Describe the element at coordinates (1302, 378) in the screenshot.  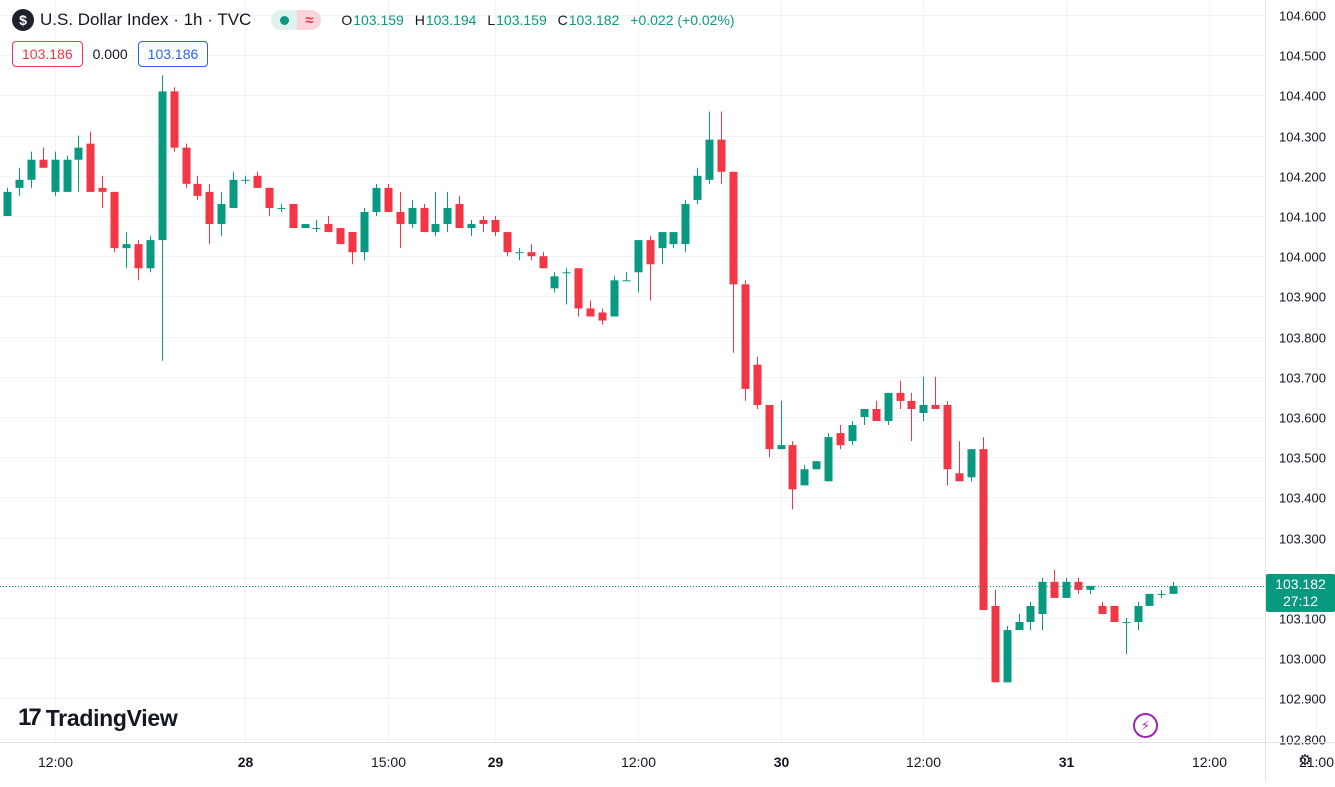
I see `y-tick-label: 103.700` at that location.